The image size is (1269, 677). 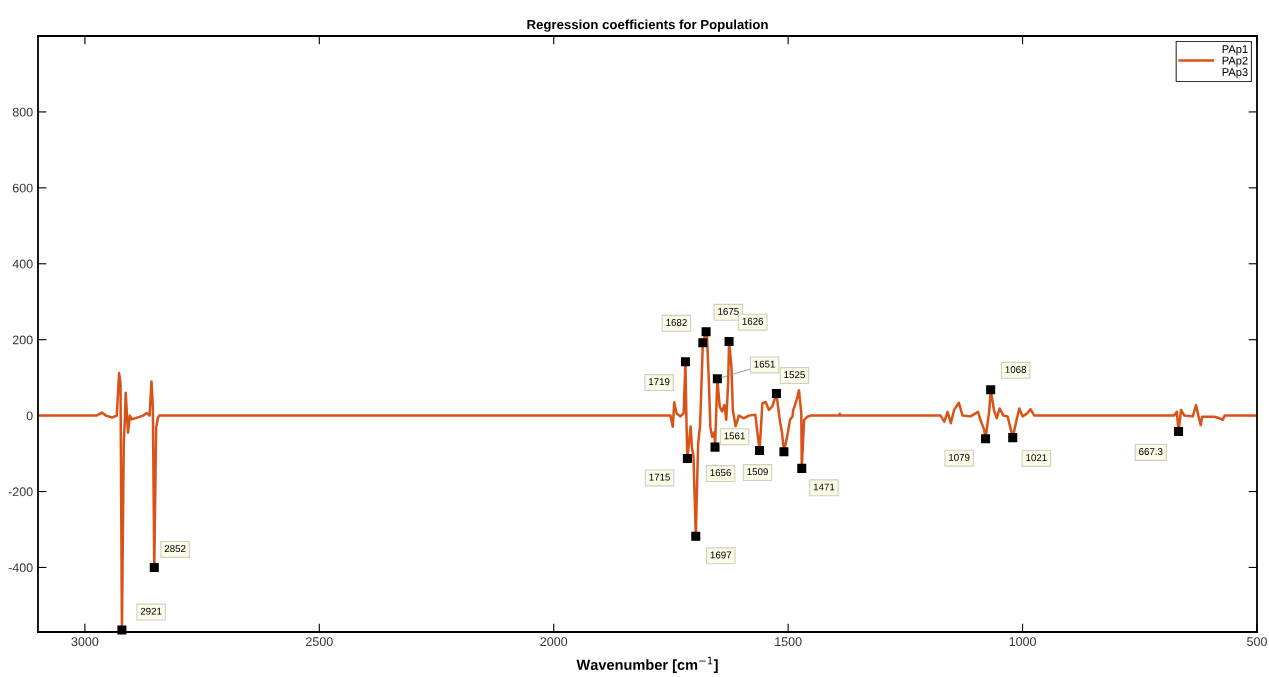 What do you see at coordinates (1235, 61) in the screenshot?
I see `text: PAp2` at bounding box center [1235, 61].